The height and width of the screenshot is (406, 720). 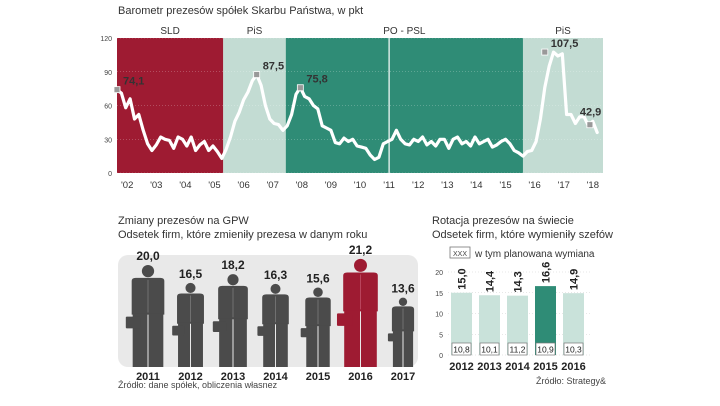 I want to click on annotation-label: 74,1, so click(x=133, y=82).